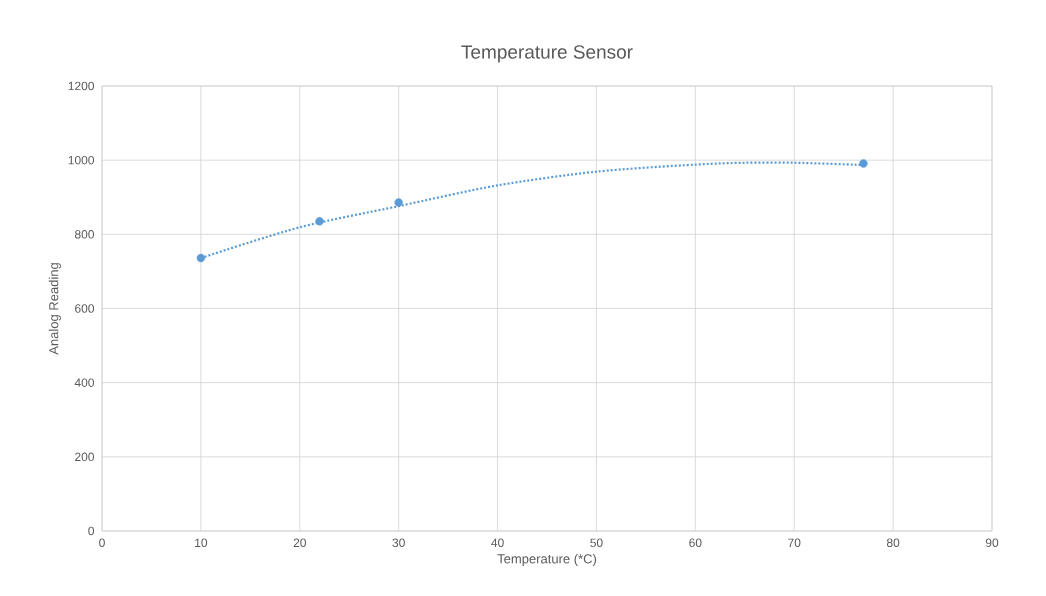 The height and width of the screenshot is (596, 1046). Describe the element at coordinates (547, 559) in the screenshot. I see `x-axis-title: Temperature (*C)` at that location.